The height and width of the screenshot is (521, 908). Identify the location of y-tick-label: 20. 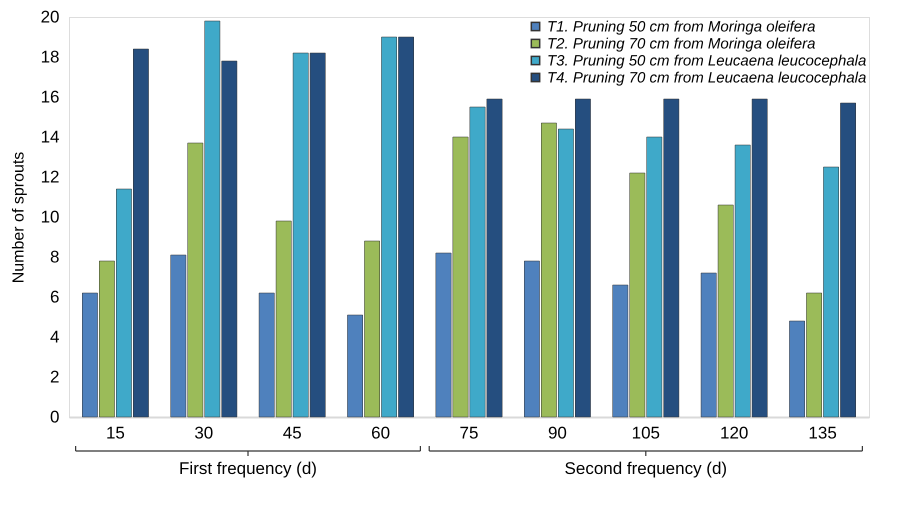
(50, 17).